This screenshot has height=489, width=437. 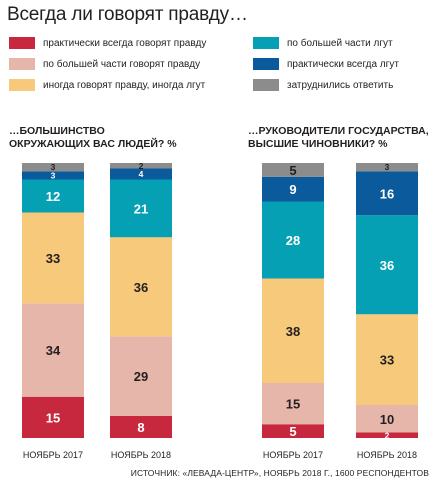 I want to click on bar-value-label: 34, so click(x=53, y=350).